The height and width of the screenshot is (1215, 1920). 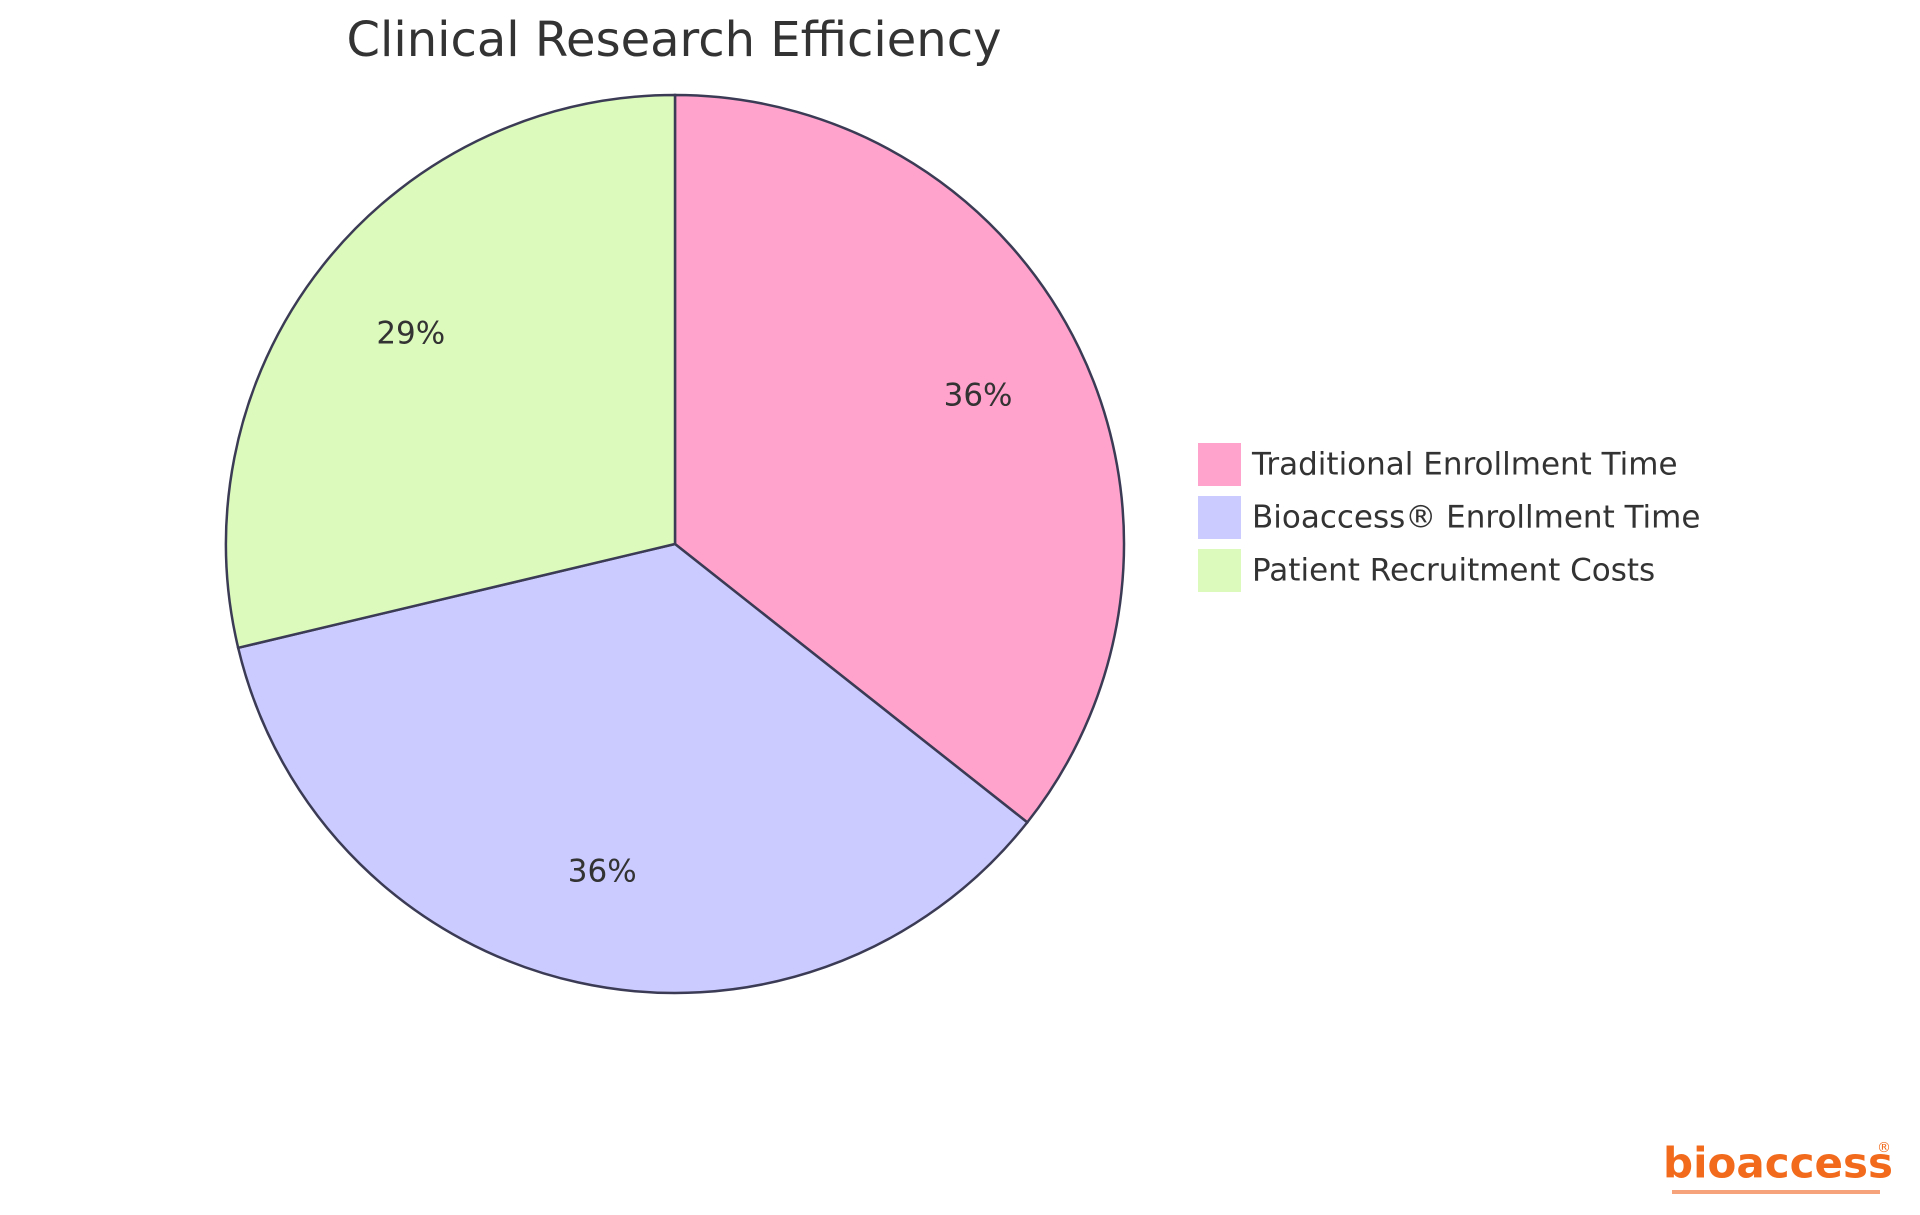 What do you see at coordinates (674, 40) in the screenshot?
I see `chart-title: Clinical Research Efficiency` at bounding box center [674, 40].